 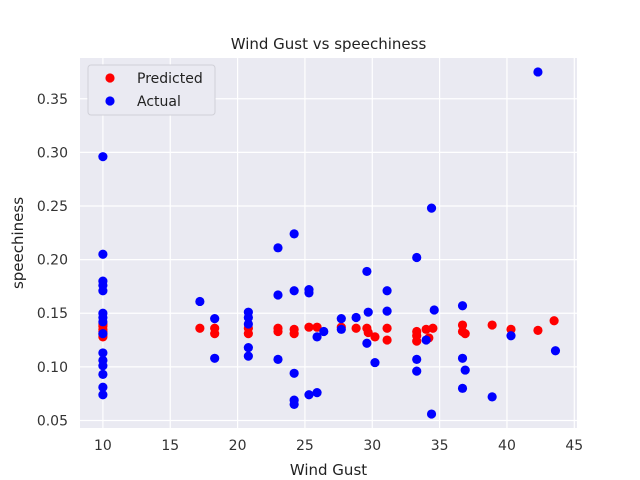 I want to click on x-tick-label: 25, so click(x=305, y=446).